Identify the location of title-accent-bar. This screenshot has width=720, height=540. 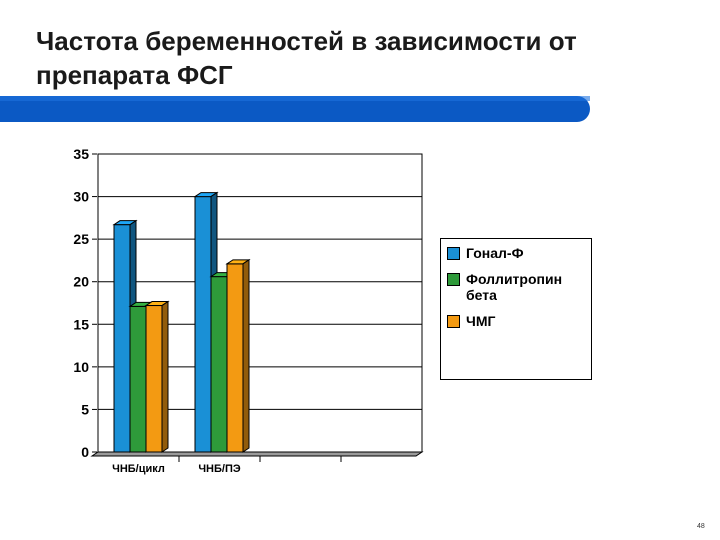
(295, 109).